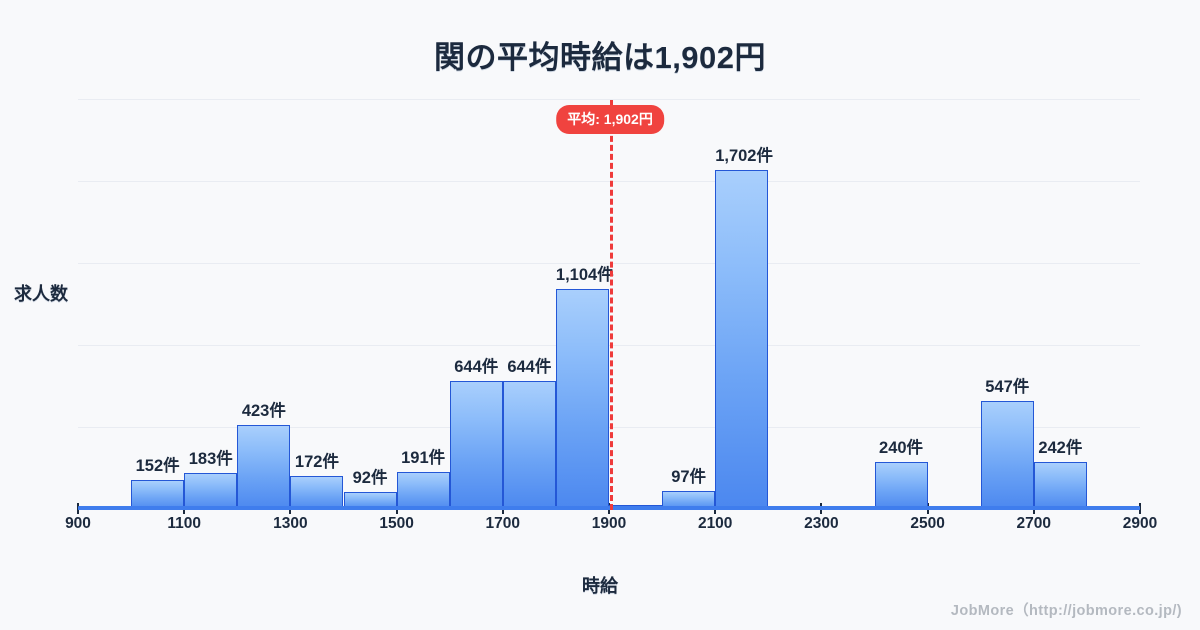 The image size is (1200, 630). What do you see at coordinates (715, 523) in the screenshot?
I see `x-tick-label: 2100` at bounding box center [715, 523].